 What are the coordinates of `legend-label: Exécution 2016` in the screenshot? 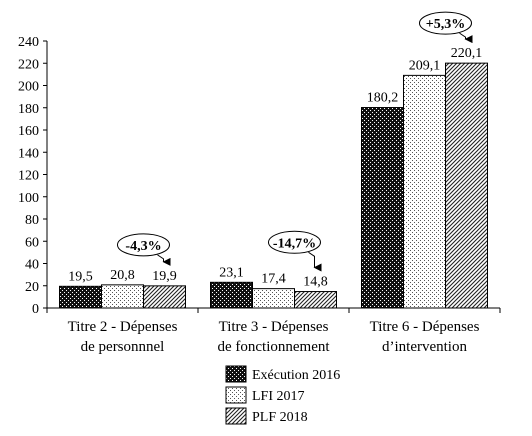 It's located at (296, 375).